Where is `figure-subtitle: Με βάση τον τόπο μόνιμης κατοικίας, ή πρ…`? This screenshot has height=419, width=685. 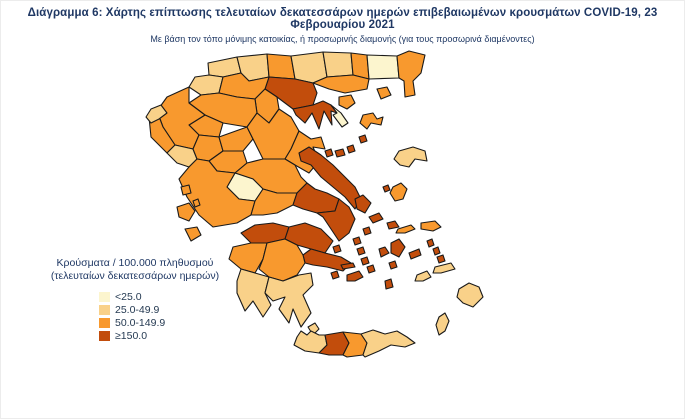 figure-subtitle: Με βάση τον τόπο μόνιμης κατοικίας, ή πρ… is located at coordinates (342, 39).